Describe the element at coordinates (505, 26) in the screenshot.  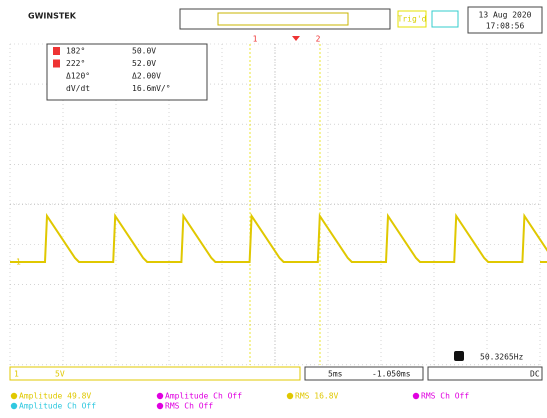
I see `time: 17:08:56` at that location.